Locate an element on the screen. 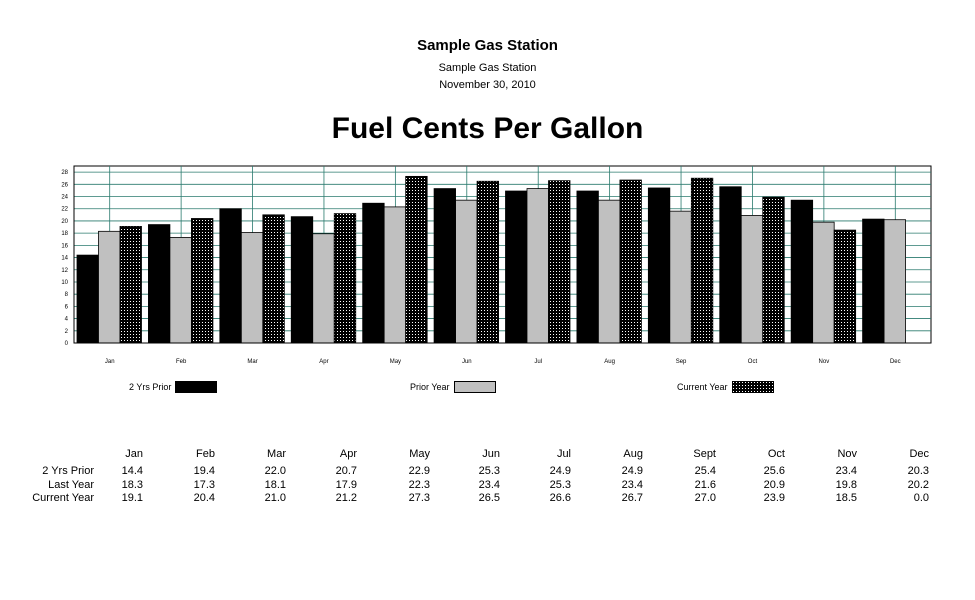  x-tick-label: Mar is located at coordinates (252, 362).